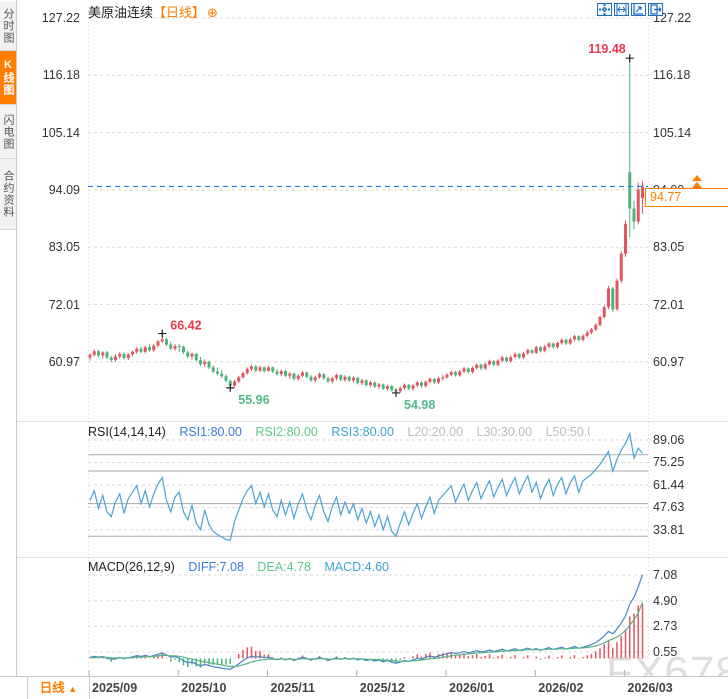  Describe the element at coordinates (286, 432) in the screenshot. I see `rsi2-value: RSI2:80.00` at that location.